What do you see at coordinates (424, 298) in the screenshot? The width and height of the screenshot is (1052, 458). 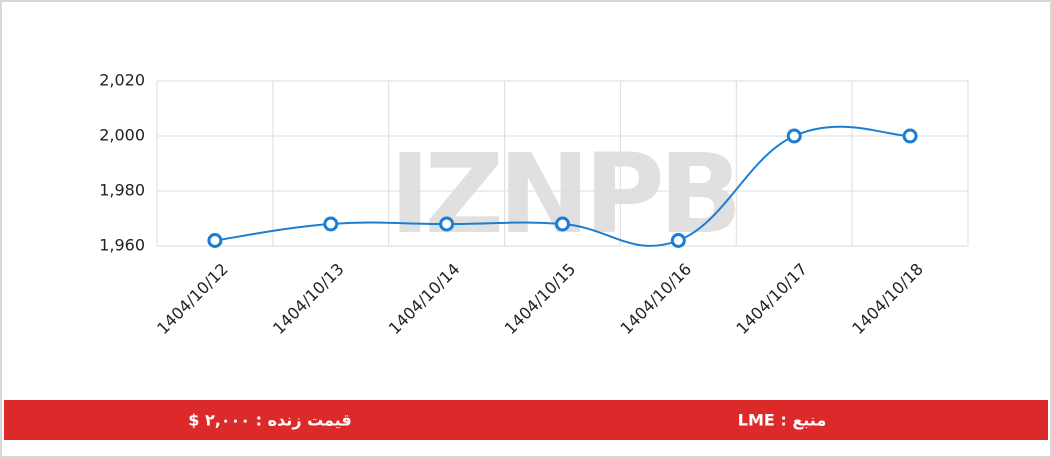 I see `x-tick-label: 1404/10/14` at bounding box center [424, 298].